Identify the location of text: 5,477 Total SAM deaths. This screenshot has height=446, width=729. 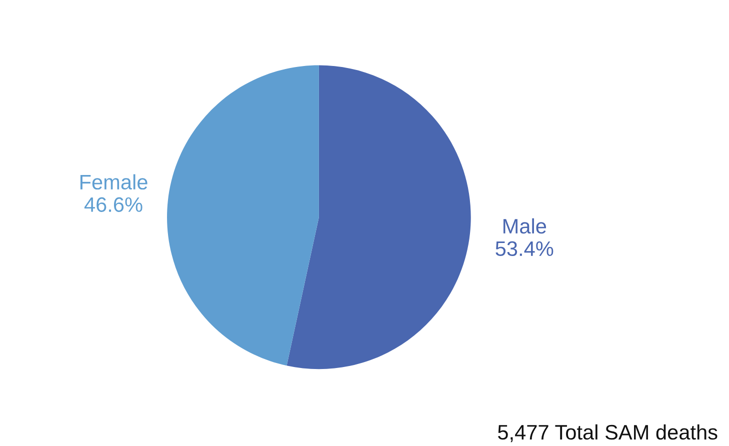
(608, 433).